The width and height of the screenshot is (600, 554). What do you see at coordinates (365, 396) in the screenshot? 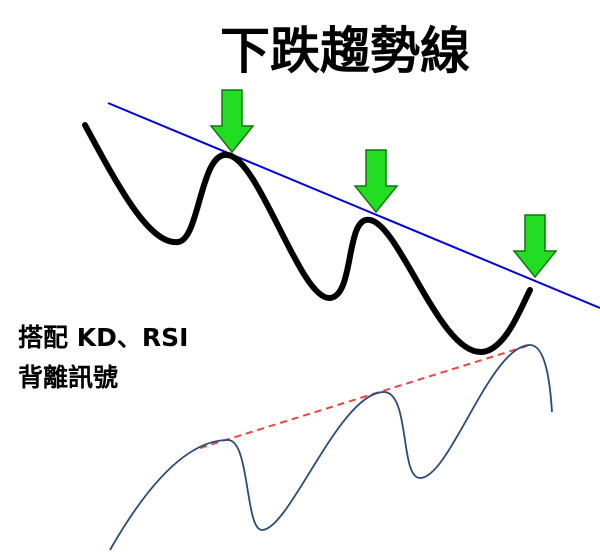
I see `divergence-line` at bounding box center [365, 396].